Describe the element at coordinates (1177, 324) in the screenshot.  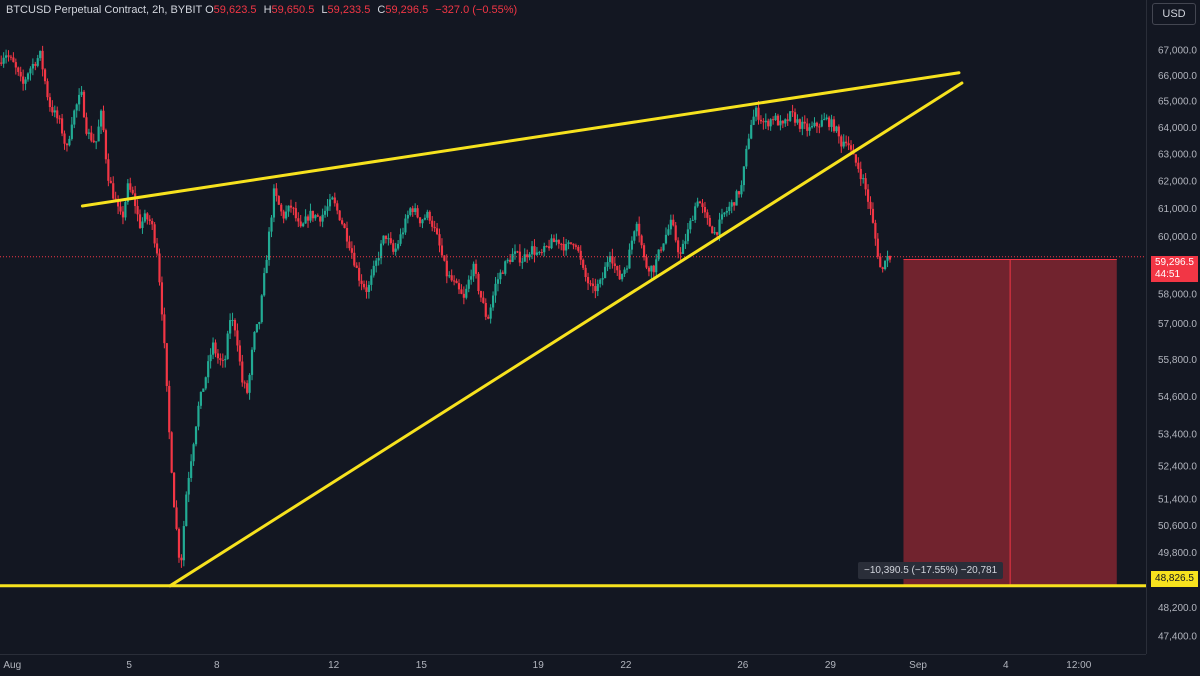
I see `price-tick-label: 57,000.0` at that location.